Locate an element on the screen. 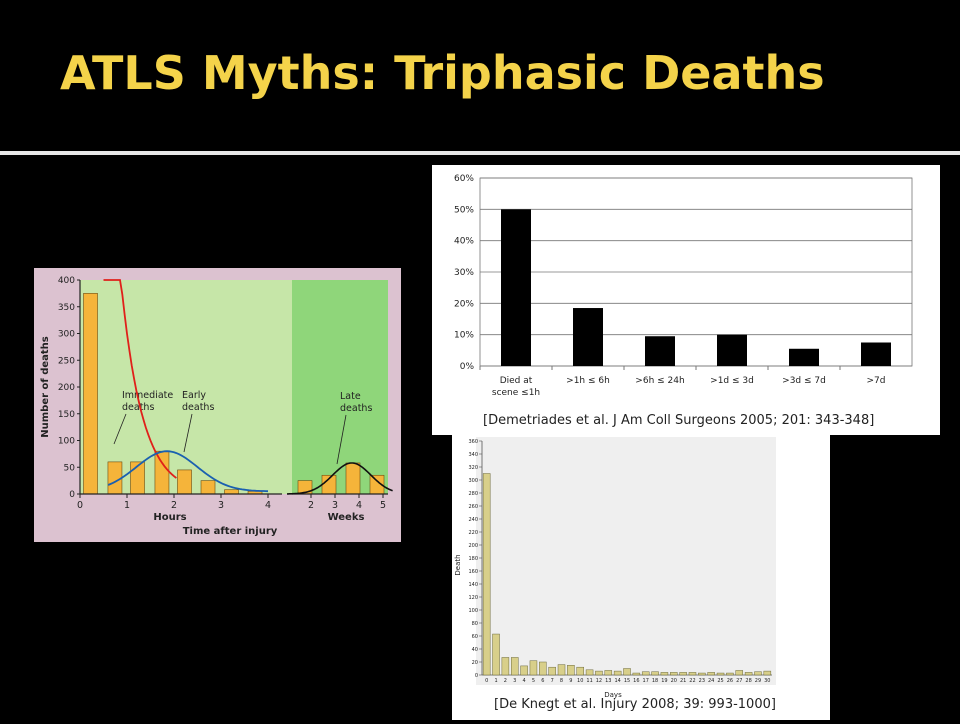 The width and height of the screenshot is (960, 724). left-ytick-label: 400 is located at coordinates (66, 281).